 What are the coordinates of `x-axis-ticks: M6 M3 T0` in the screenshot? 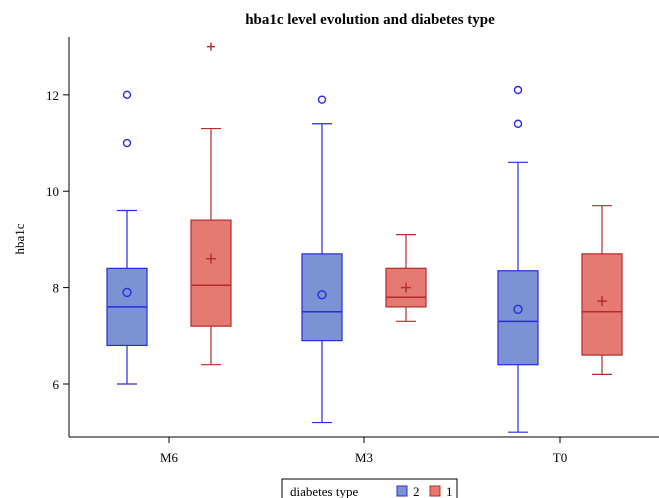 It's located at (363, 451).